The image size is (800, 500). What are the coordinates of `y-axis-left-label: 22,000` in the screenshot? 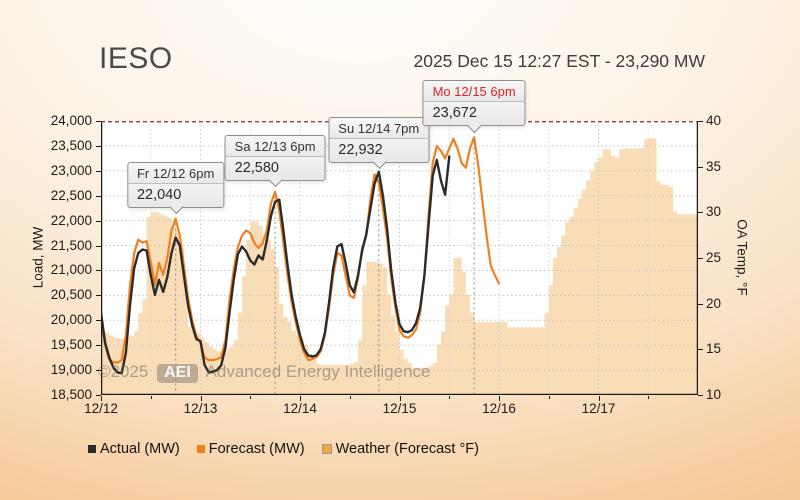 It's located at (71, 220).